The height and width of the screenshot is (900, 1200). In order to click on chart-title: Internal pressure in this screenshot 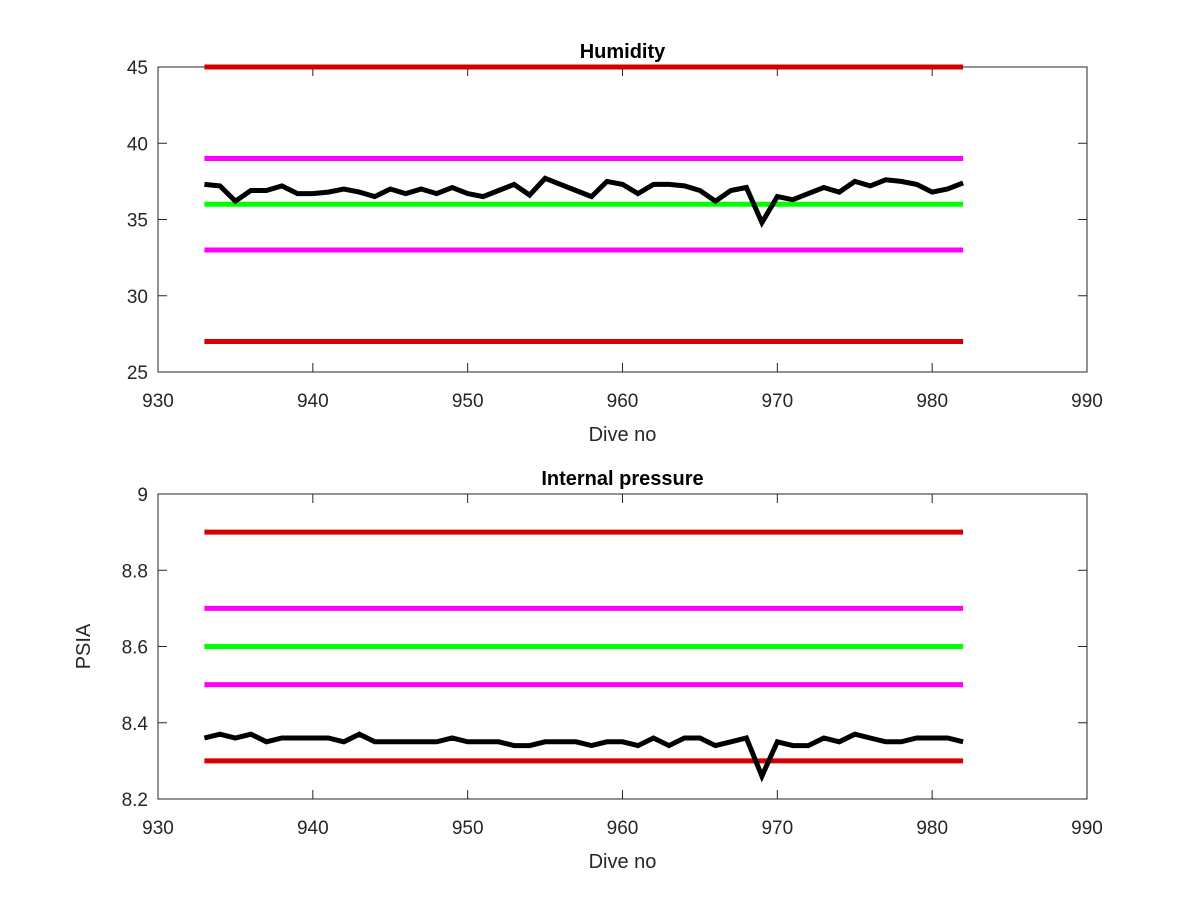, I will do `click(622, 479)`.